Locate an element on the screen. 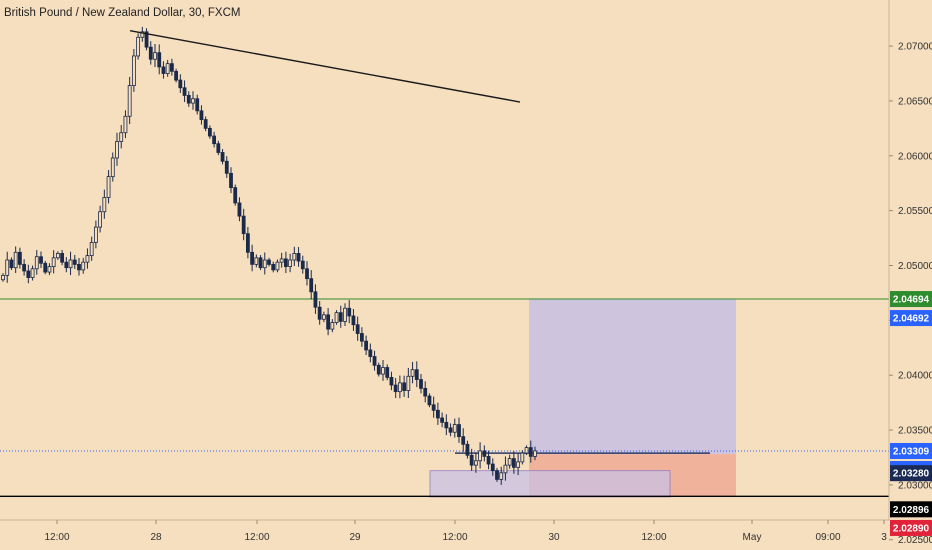 Image resolution: width=932 pixels, height=550 pixels. time-tick-label: May is located at coordinates (752, 537).